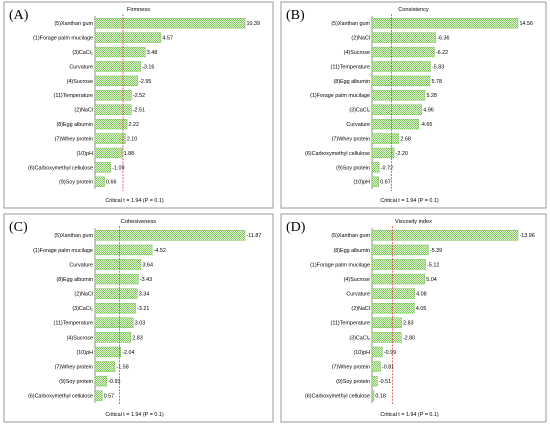 This screenshot has height=426, width=550. What do you see at coordinates (145, 82) in the screenshot?
I see `panel-a-value-label: -2.95` at bounding box center [145, 82].